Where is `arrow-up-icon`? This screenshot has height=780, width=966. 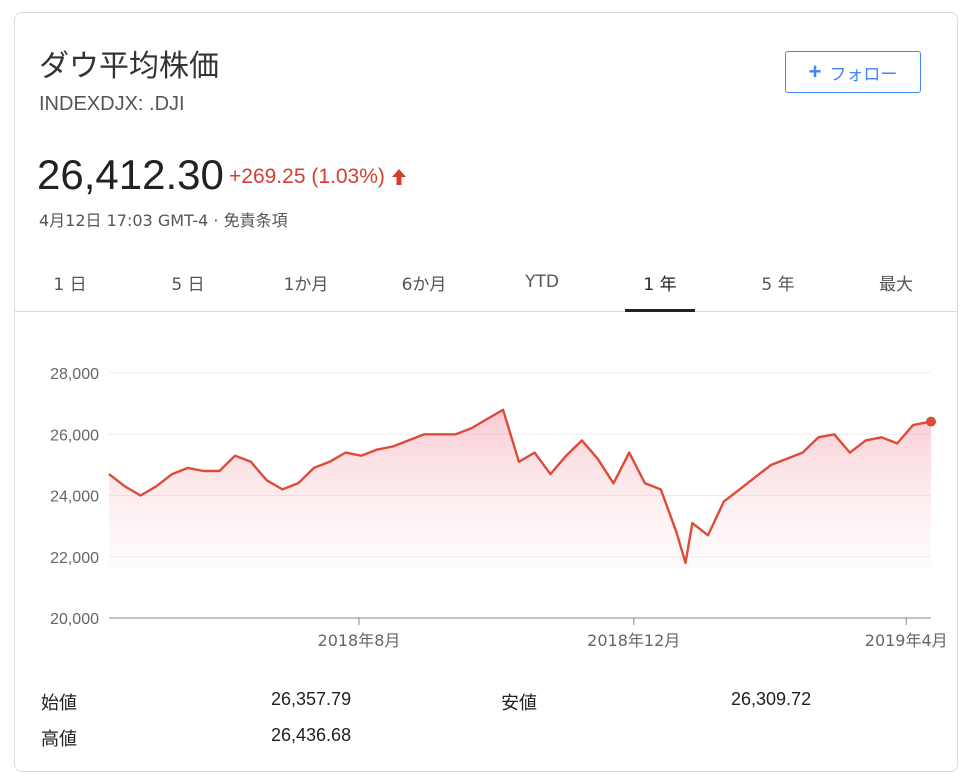
arrow-up-icon is located at coordinates (398, 177).